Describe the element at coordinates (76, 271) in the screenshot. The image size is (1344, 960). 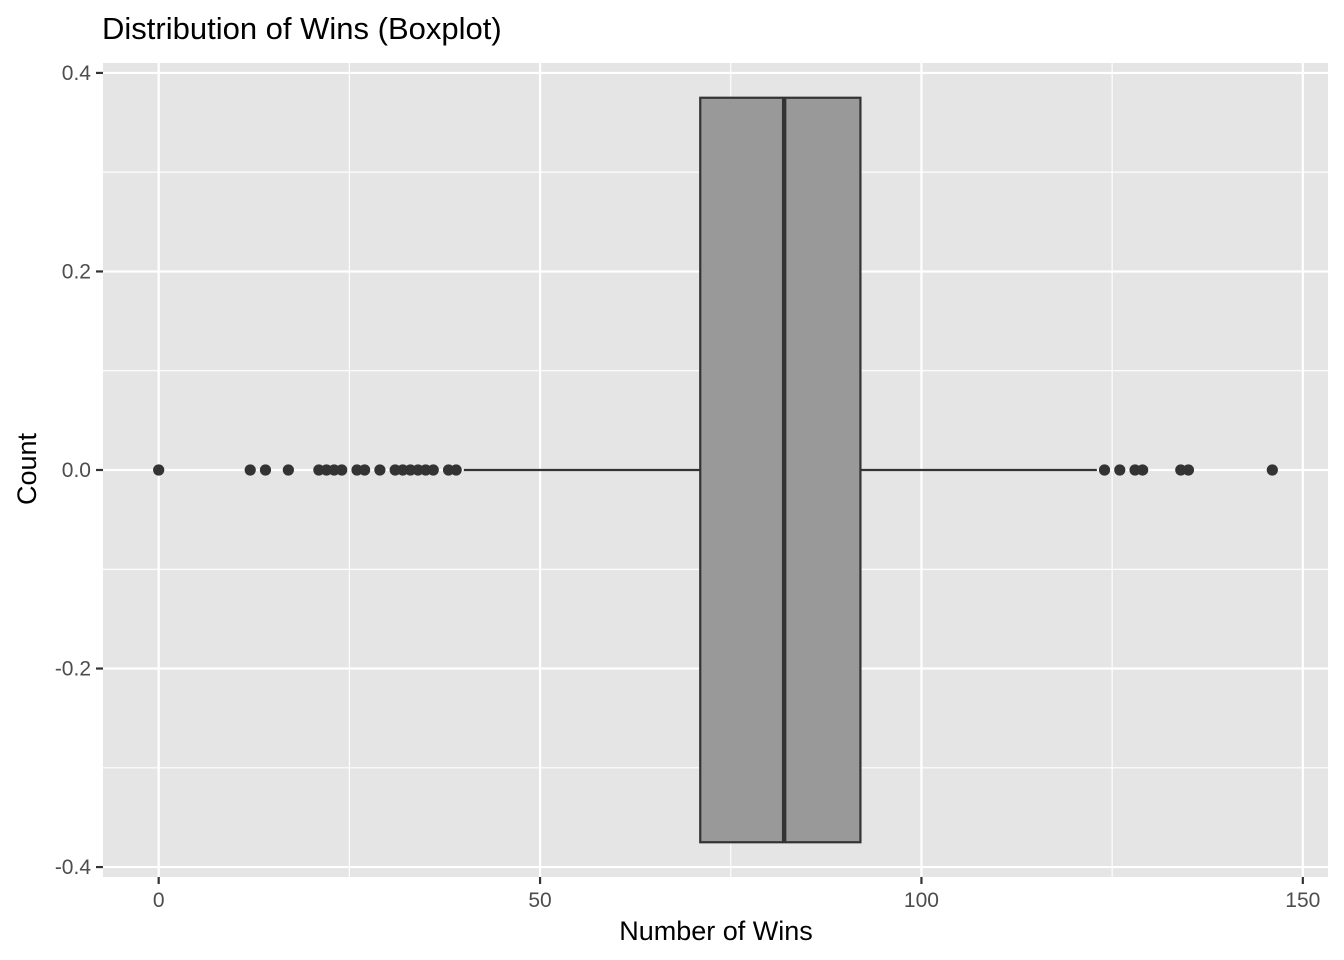
I see `y-tick-label: 0.2` at that location.